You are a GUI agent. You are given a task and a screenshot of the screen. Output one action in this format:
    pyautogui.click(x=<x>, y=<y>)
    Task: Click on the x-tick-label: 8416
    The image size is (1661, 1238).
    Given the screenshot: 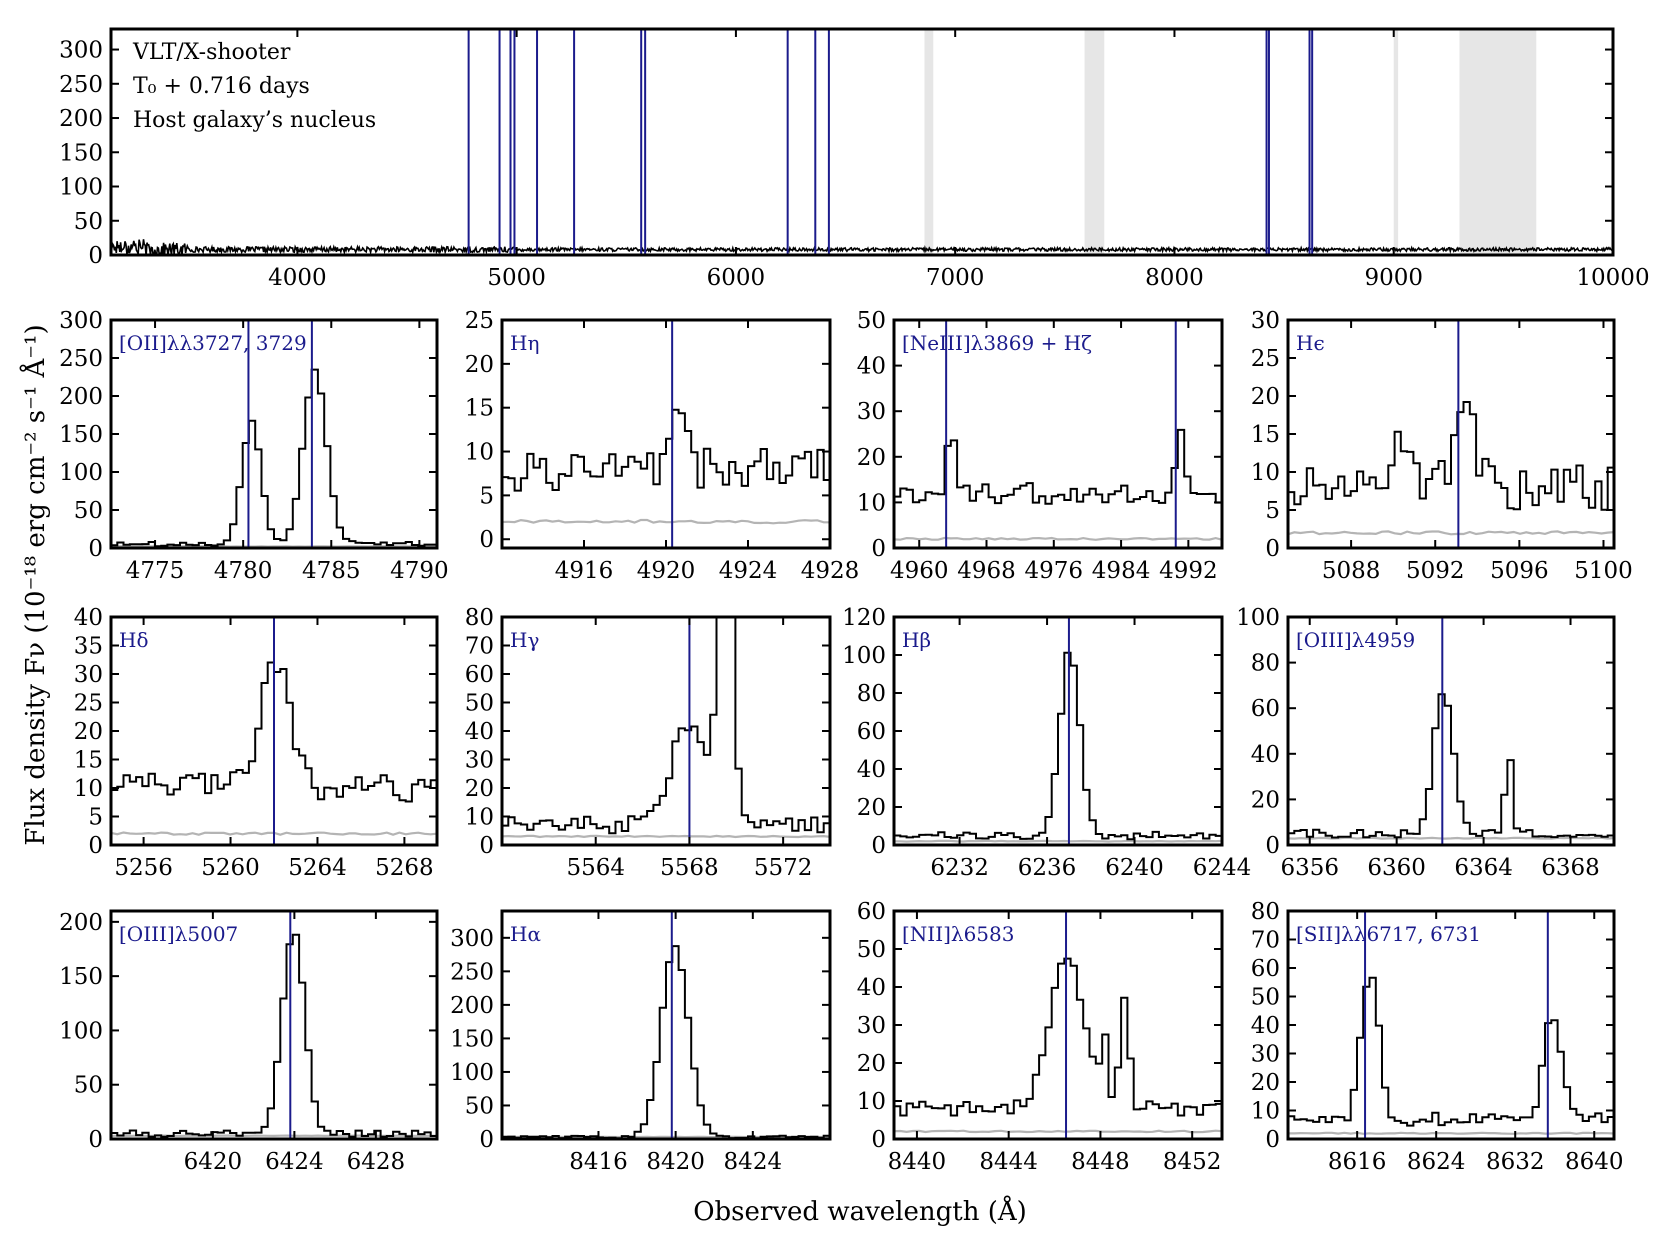 What is the action you would take?
    pyautogui.click(x=598, y=1162)
    